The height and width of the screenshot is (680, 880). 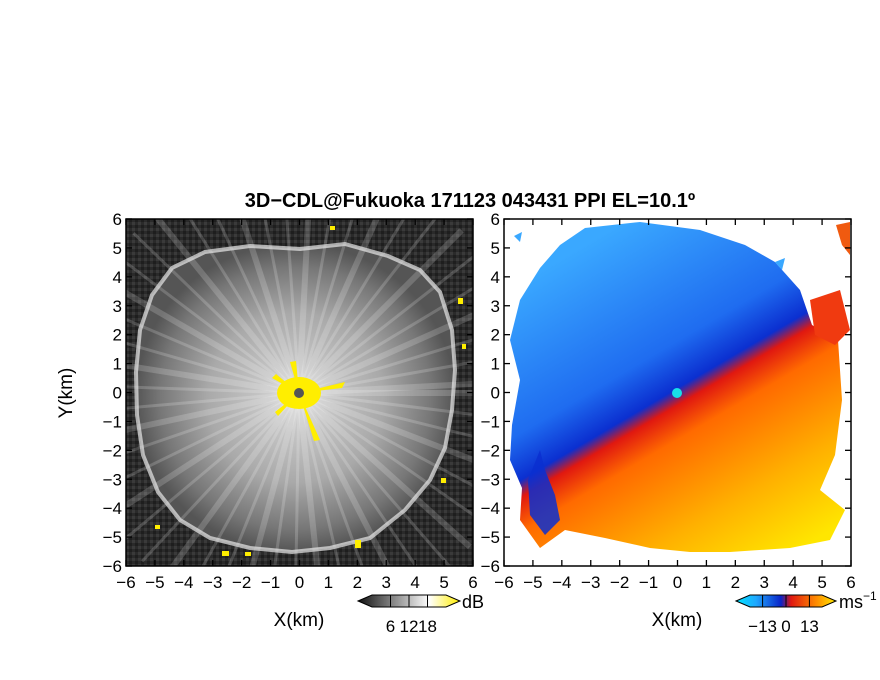 I want to click on reflectivity-xlabel: X(km), so click(x=299, y=620).